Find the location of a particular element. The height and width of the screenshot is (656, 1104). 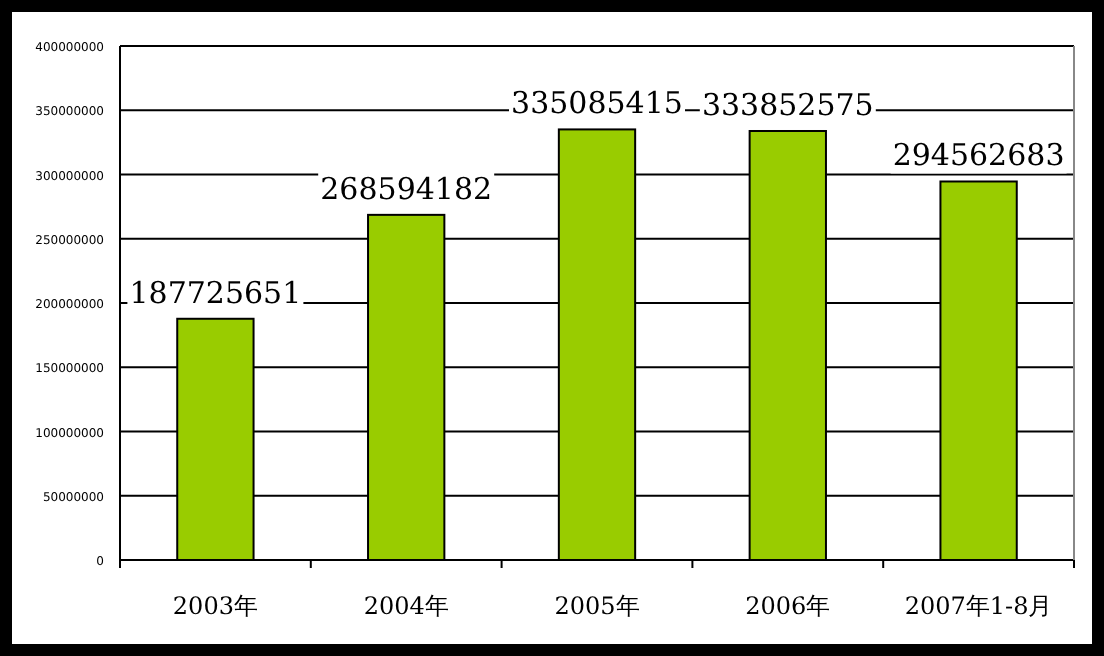

x-tick-label: 2004年 is located at coordinates (406, 606).